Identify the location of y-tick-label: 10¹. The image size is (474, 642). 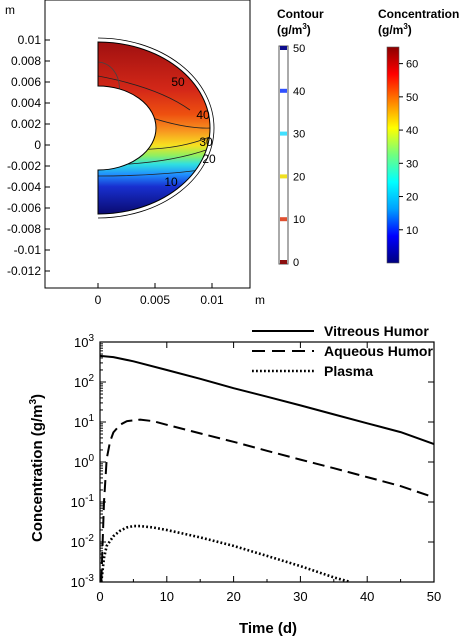
(84, 421).